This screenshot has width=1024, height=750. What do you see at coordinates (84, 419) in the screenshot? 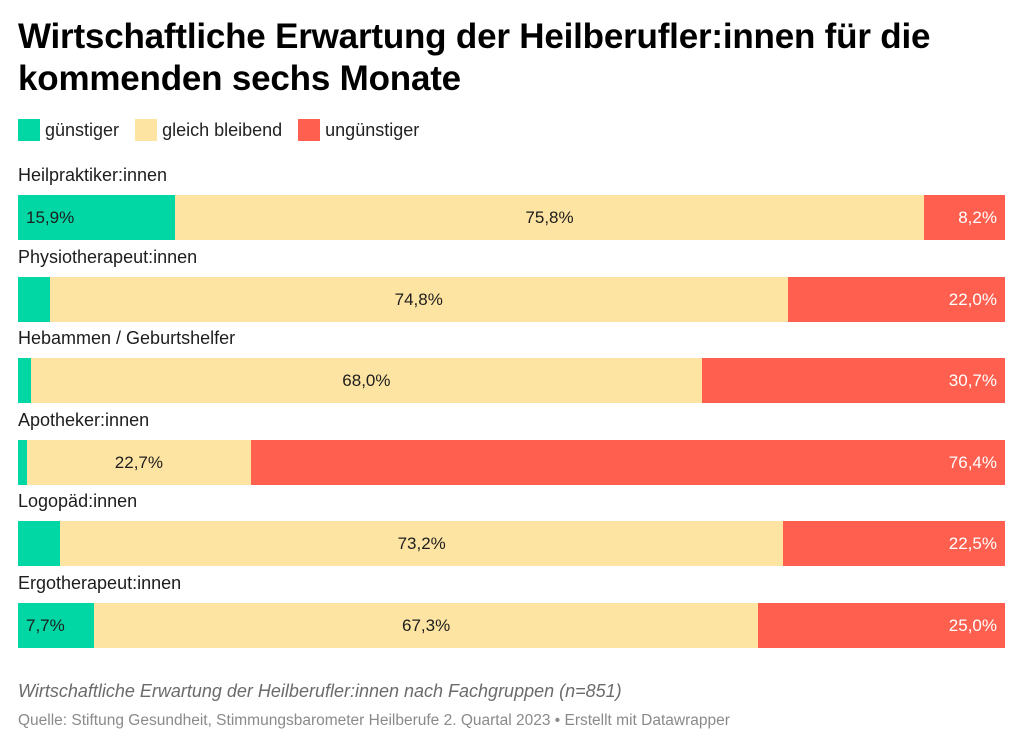
I see `category-label: Apotheker:innen` at bounding box center [84, 419].